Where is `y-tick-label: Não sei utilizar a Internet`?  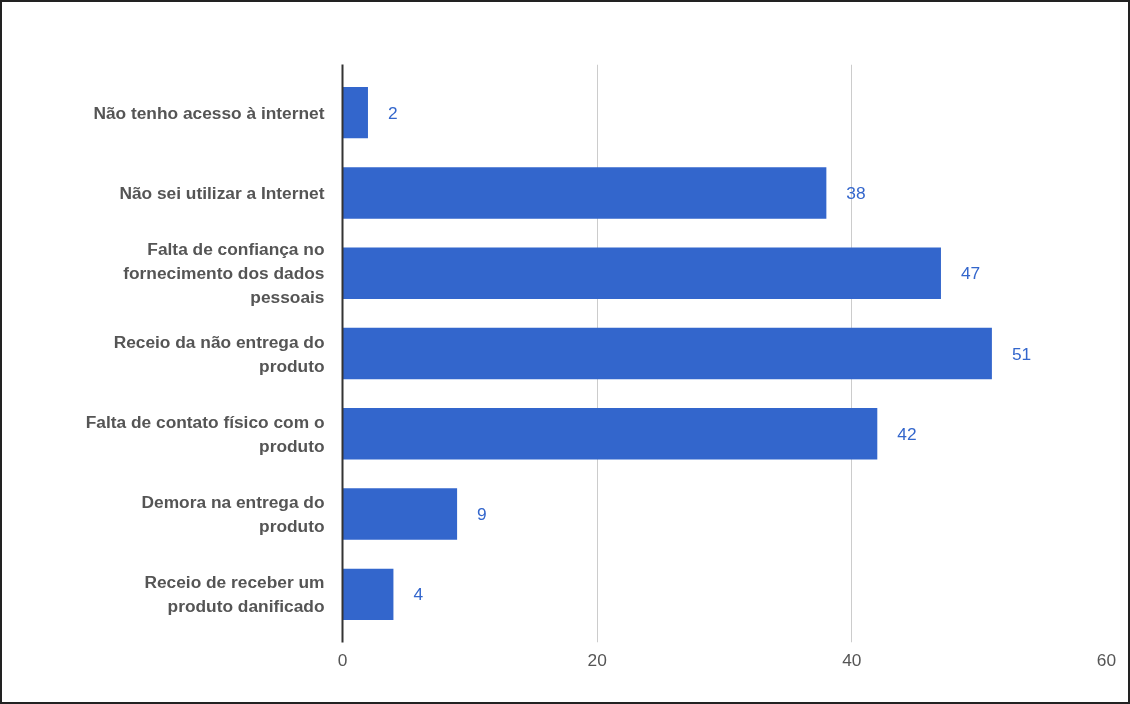
y-tick-label: Não sei utilizar a Internet is located at coordinates (222, 192).